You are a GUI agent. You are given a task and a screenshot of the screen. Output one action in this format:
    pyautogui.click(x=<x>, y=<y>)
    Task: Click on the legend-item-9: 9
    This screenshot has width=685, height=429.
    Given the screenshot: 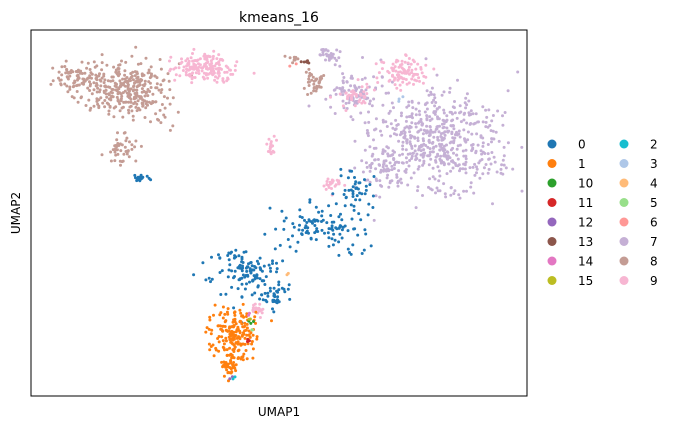 What is the action you would take?
    pyautogui.click(x=638, y=281)
    